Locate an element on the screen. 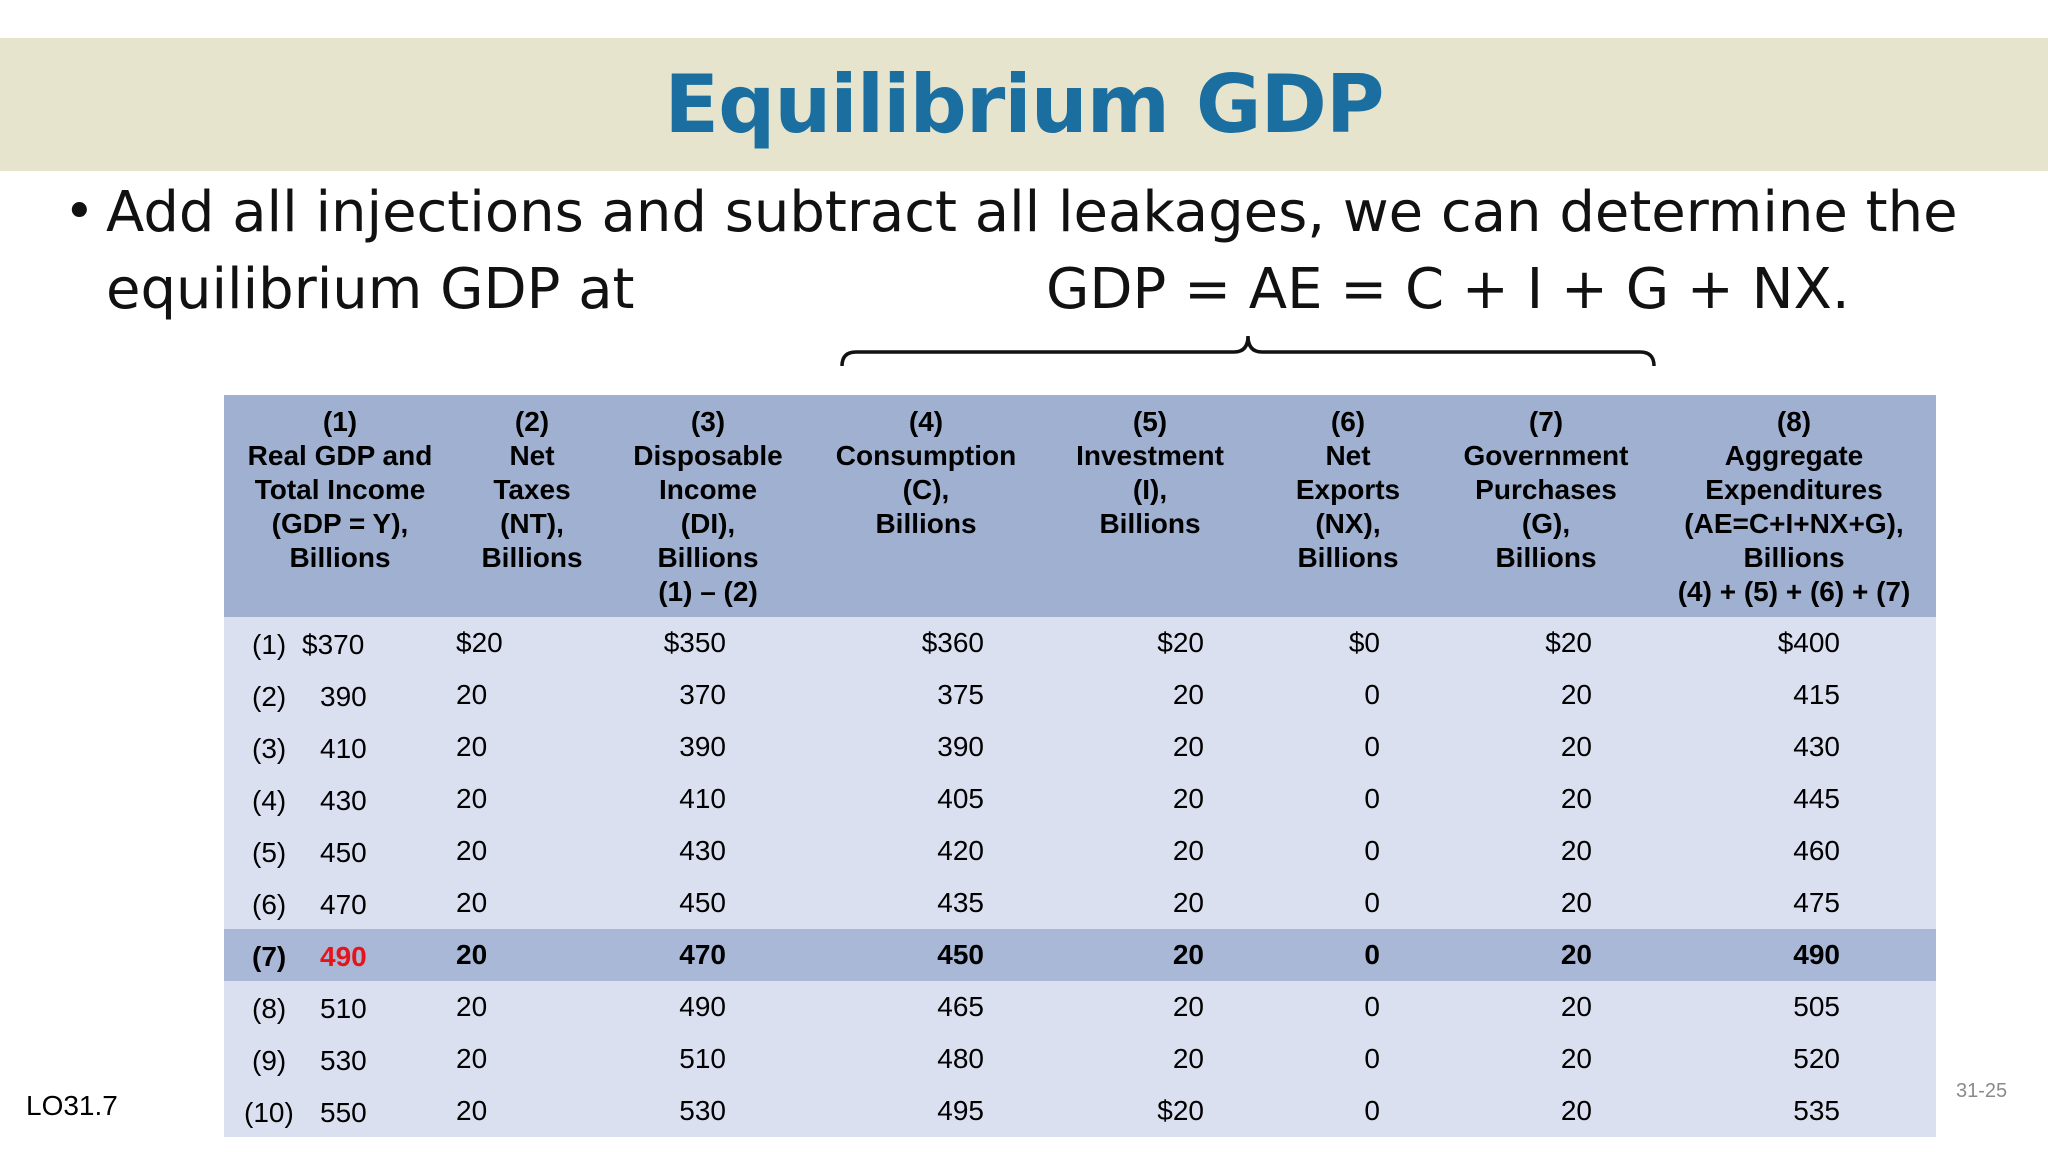 This screenshot has height=1152, width=2048. table-cell-gdp: (4) 430 is located at coordinates (340, 799).